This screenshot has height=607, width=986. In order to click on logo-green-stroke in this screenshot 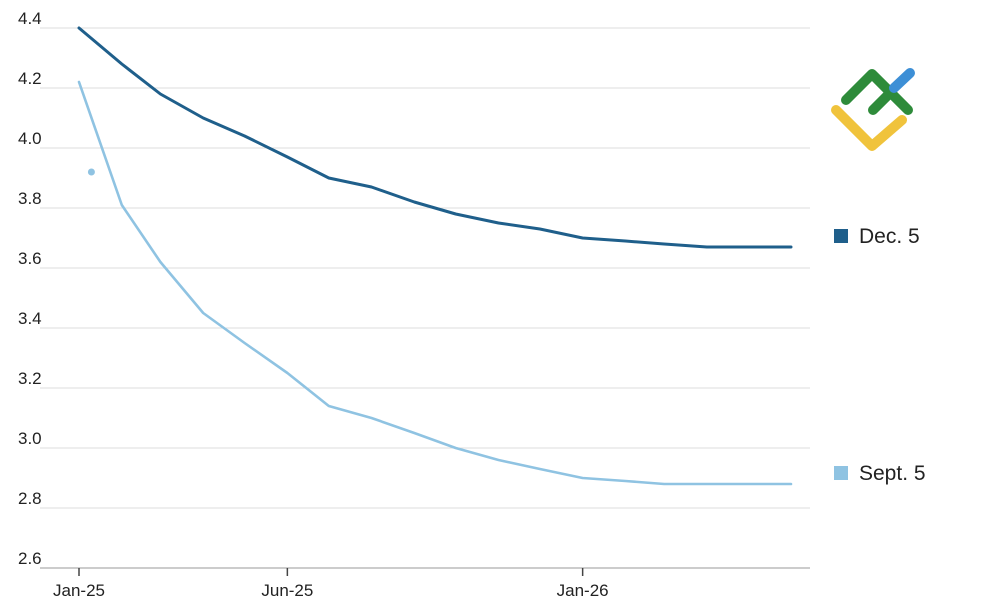, I will do `click(877, 92)`.